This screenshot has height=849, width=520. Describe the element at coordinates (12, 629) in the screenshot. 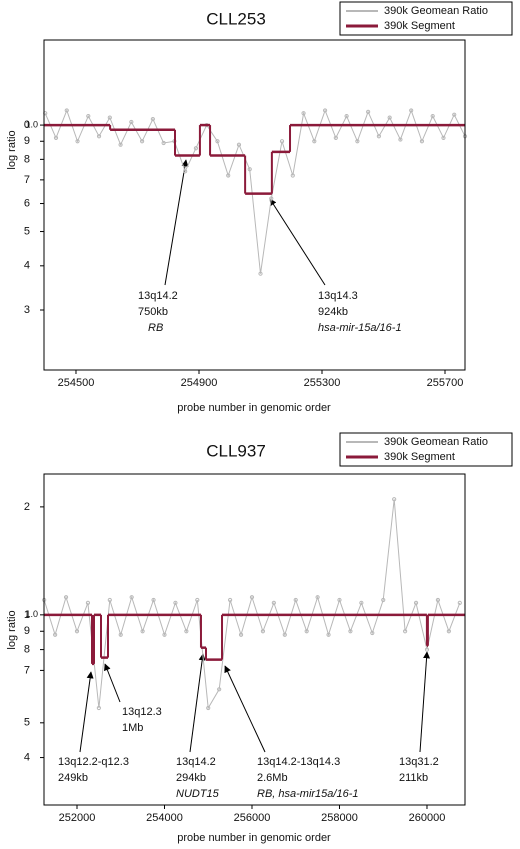

I see `y-axis-label: log ratio` at that location.